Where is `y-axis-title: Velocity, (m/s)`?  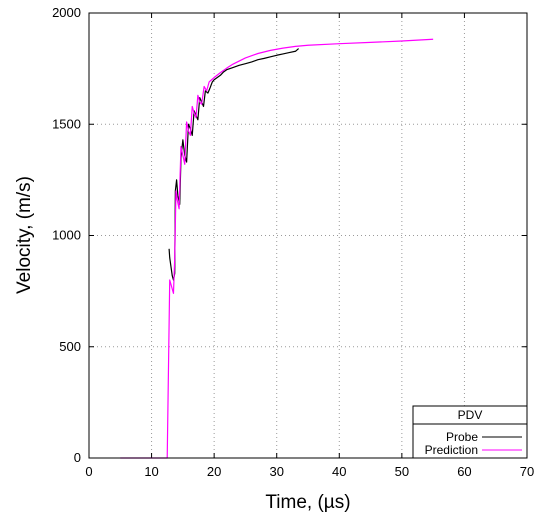 y-axis-title: Velocity, (m/s) is located at coordinates (24, 235).